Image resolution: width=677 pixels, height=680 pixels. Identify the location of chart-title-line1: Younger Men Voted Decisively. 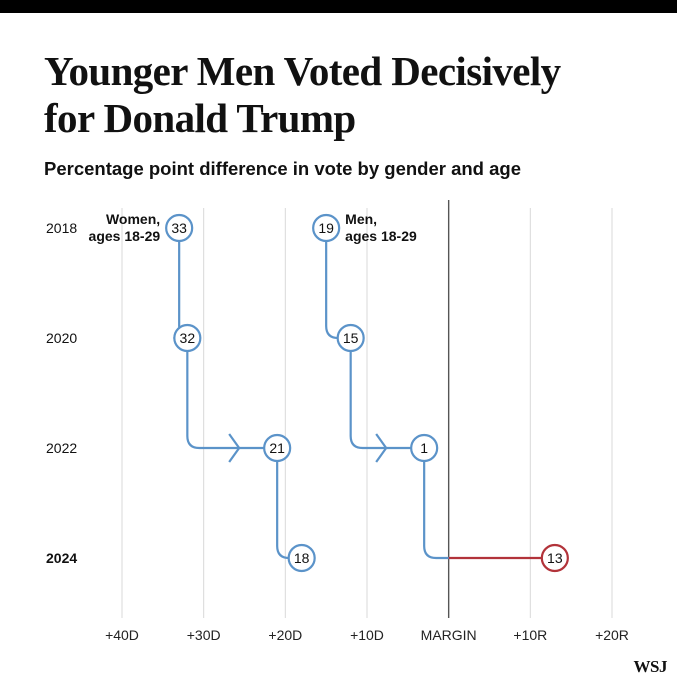
(302, 71).